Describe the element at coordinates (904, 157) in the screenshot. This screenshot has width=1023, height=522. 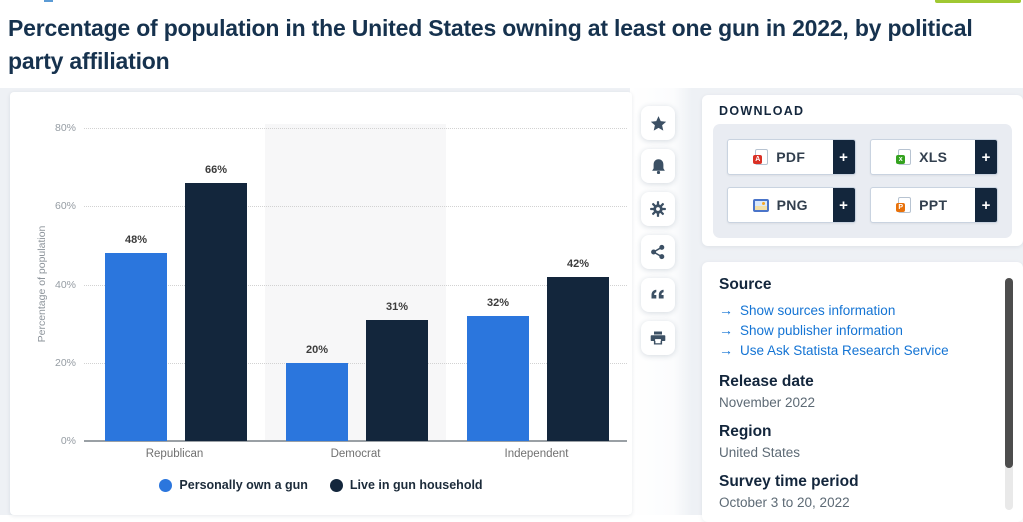
I see `xls-file-icon: x` at that location.